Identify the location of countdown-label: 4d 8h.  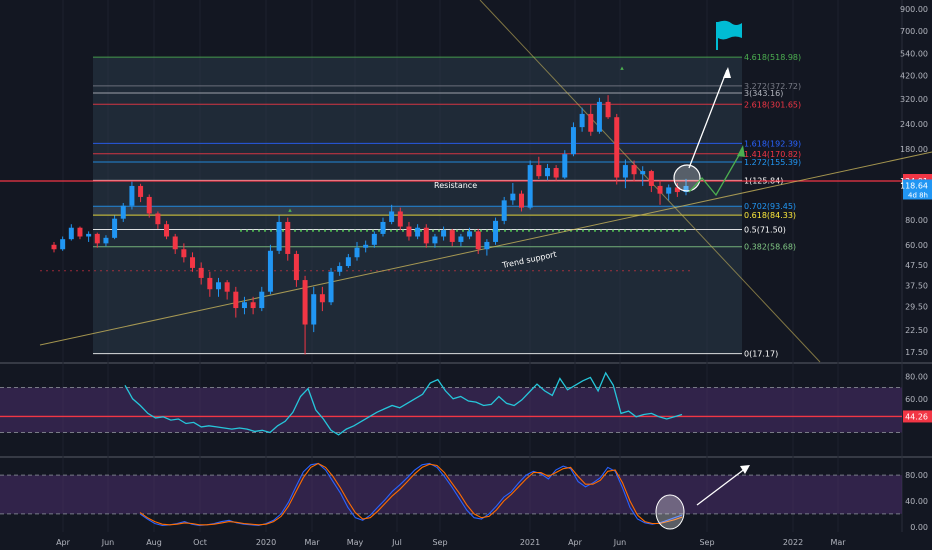
(918, 195).